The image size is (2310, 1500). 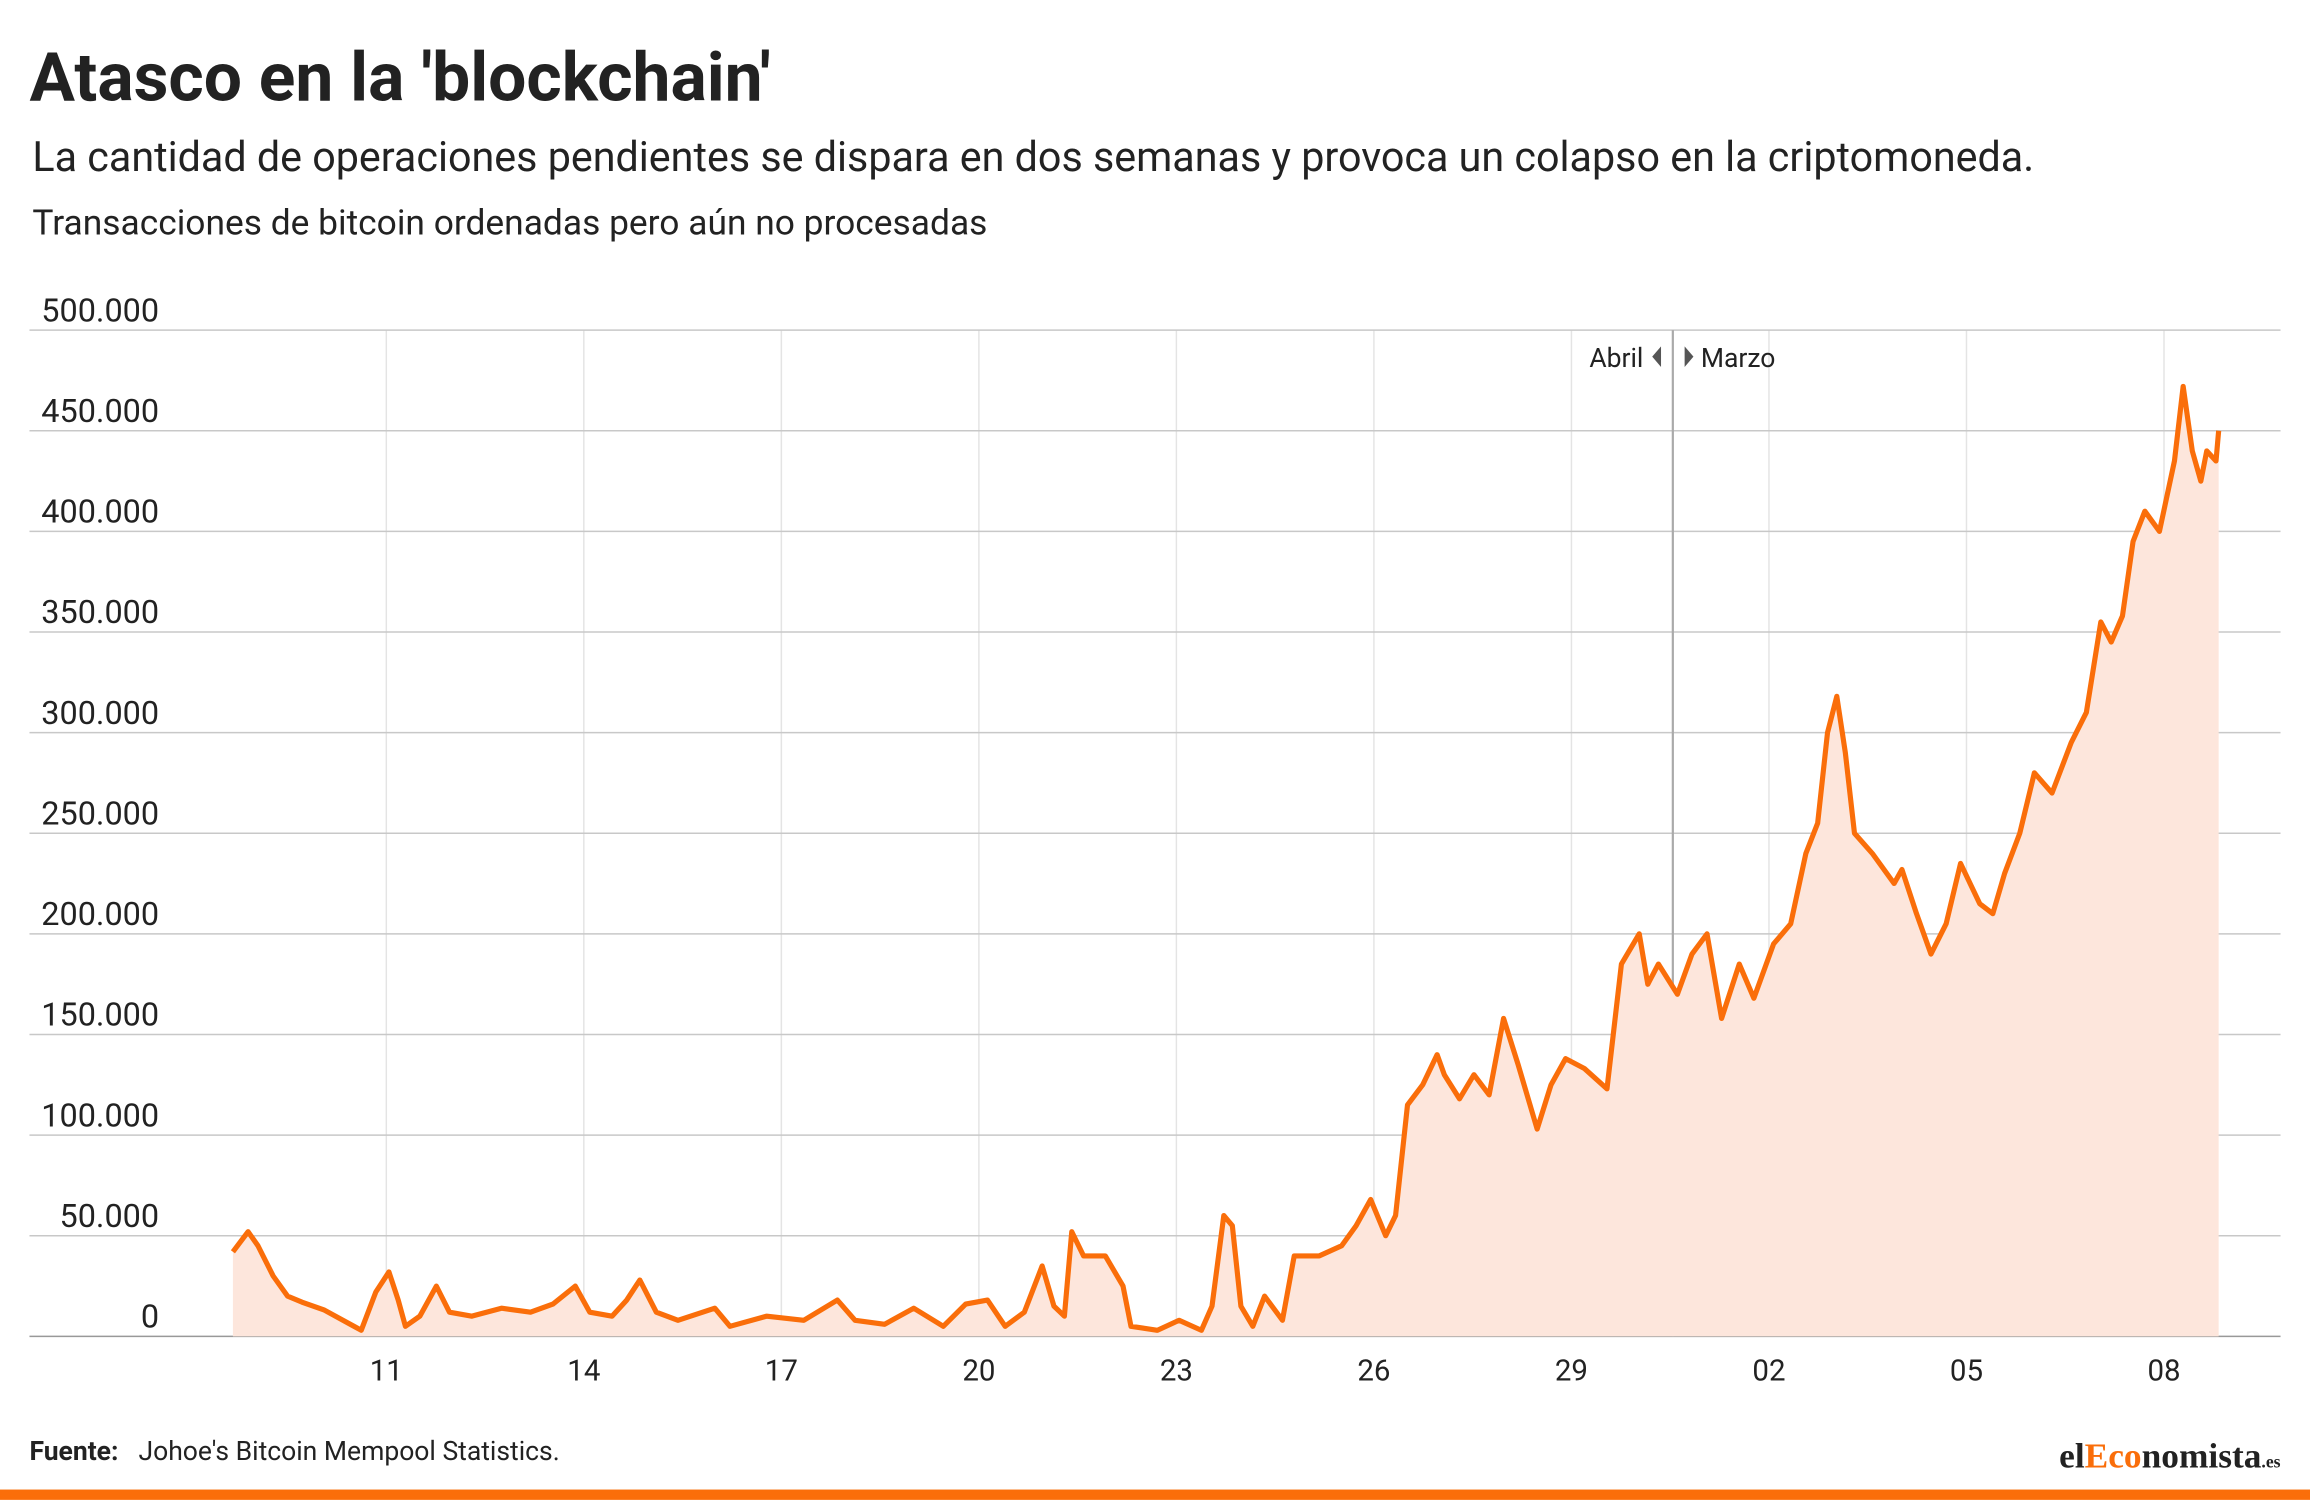 What do you see at coordinates (2163, 1372) in the screenshot?
I see `x-tick-label: 08` at bounding box center [2163, 1372].